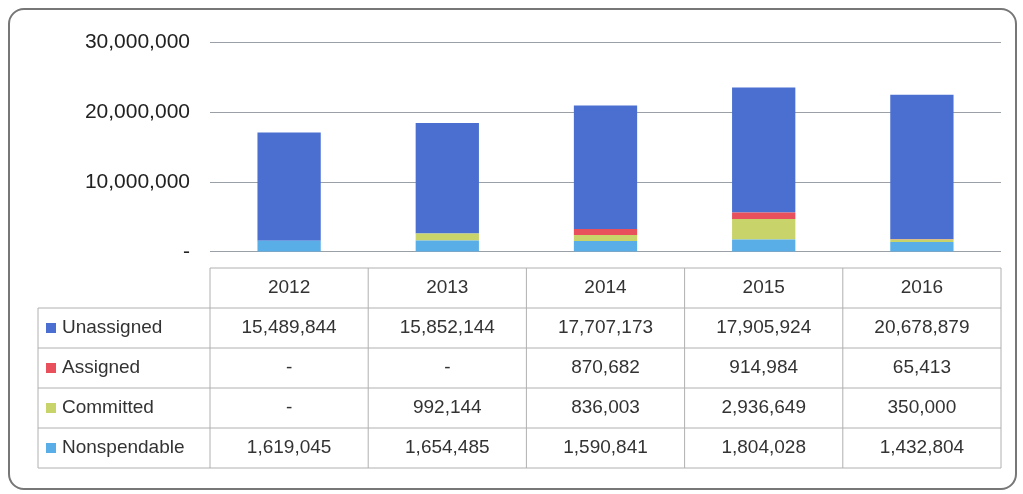  What do you see at coordinates (763, 407) in the screenshot?
I see `data-label: 2,936,649` at bounding box center [763, 407].